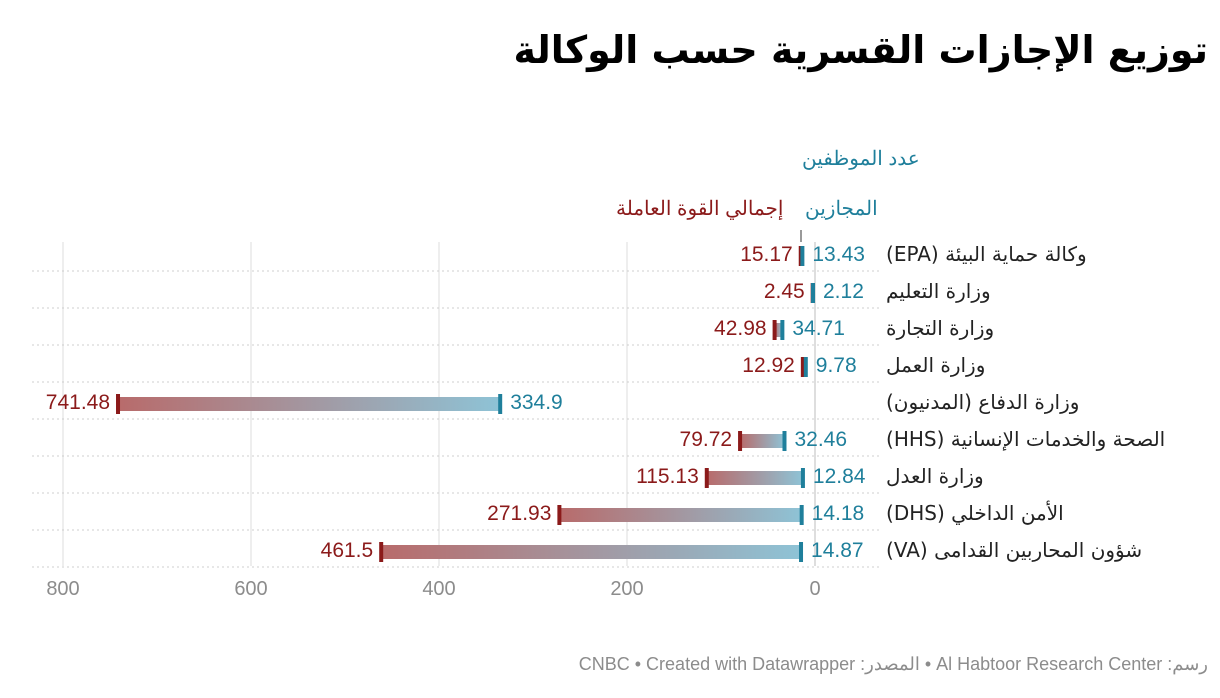  What do you see at coordinates (1014, 550) in the screenshot?
I see `category-label: شؤون المحاربين القدامى (VA)` at bounding box center [1014, 550].